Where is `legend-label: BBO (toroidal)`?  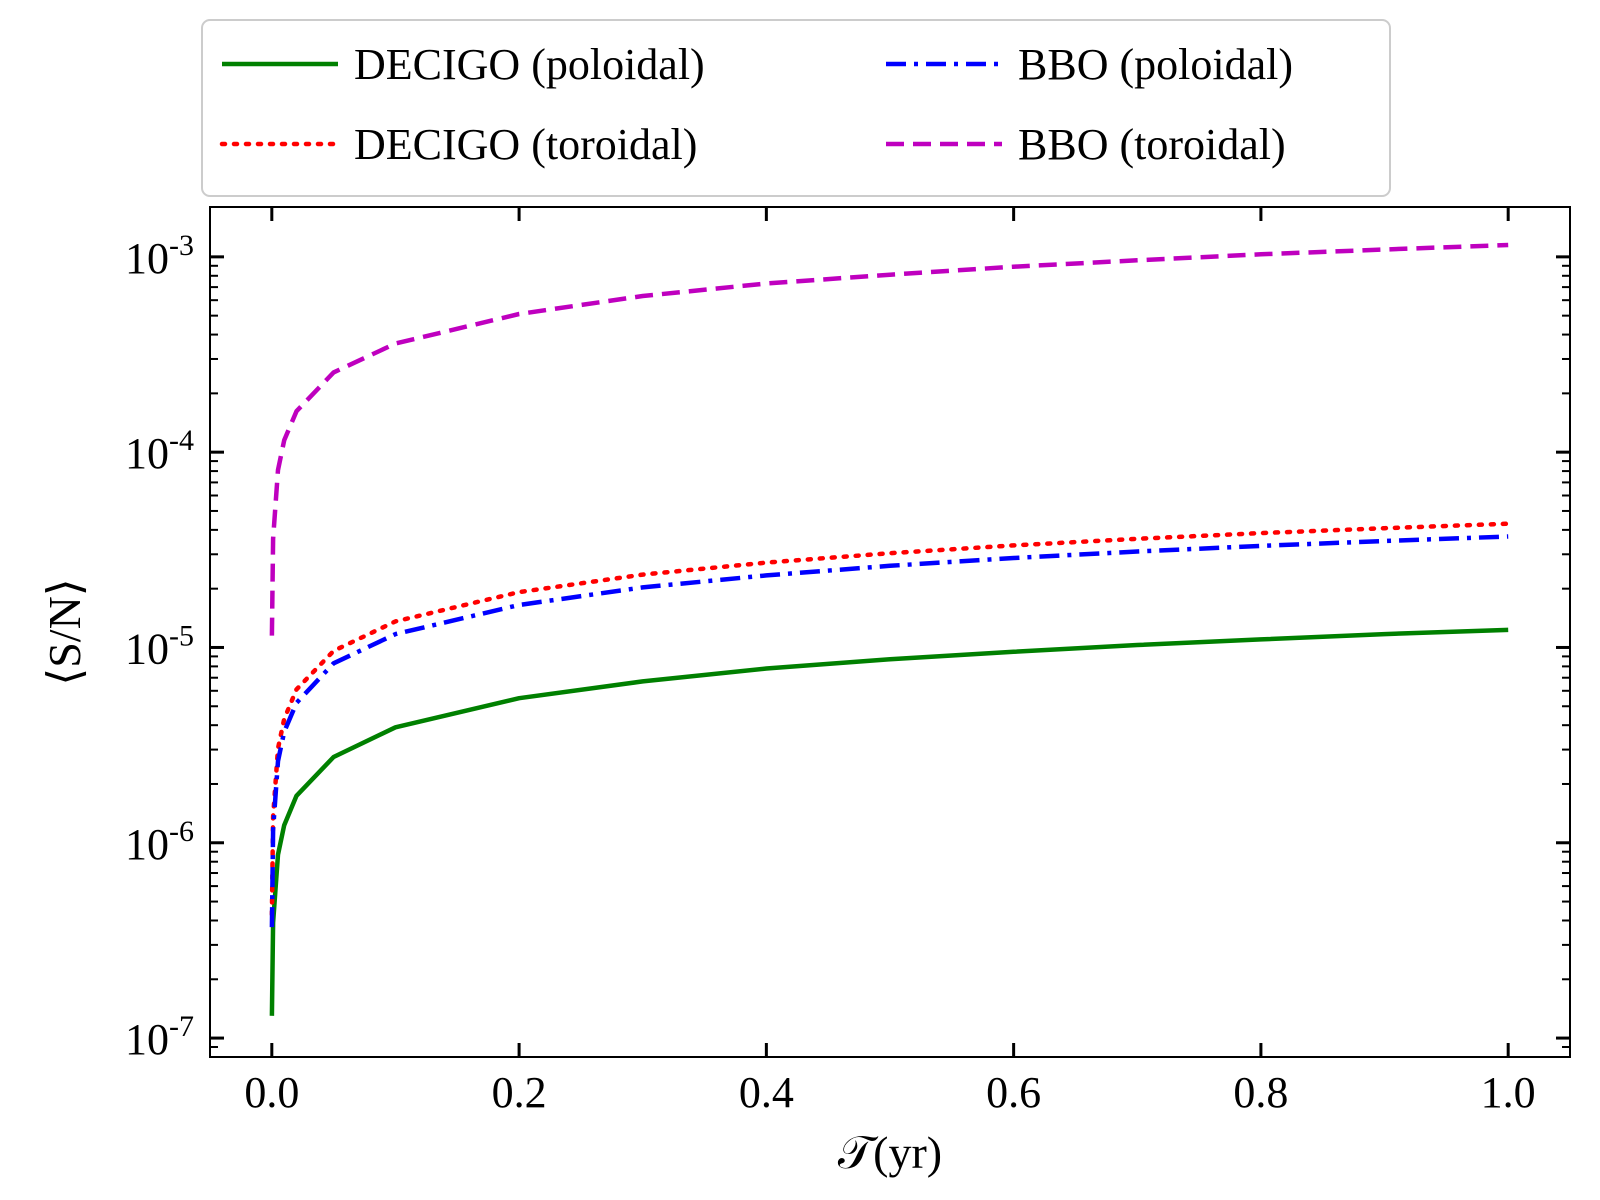
legend-label: BBO (toroidal) is located at coordinates (1152, 144).